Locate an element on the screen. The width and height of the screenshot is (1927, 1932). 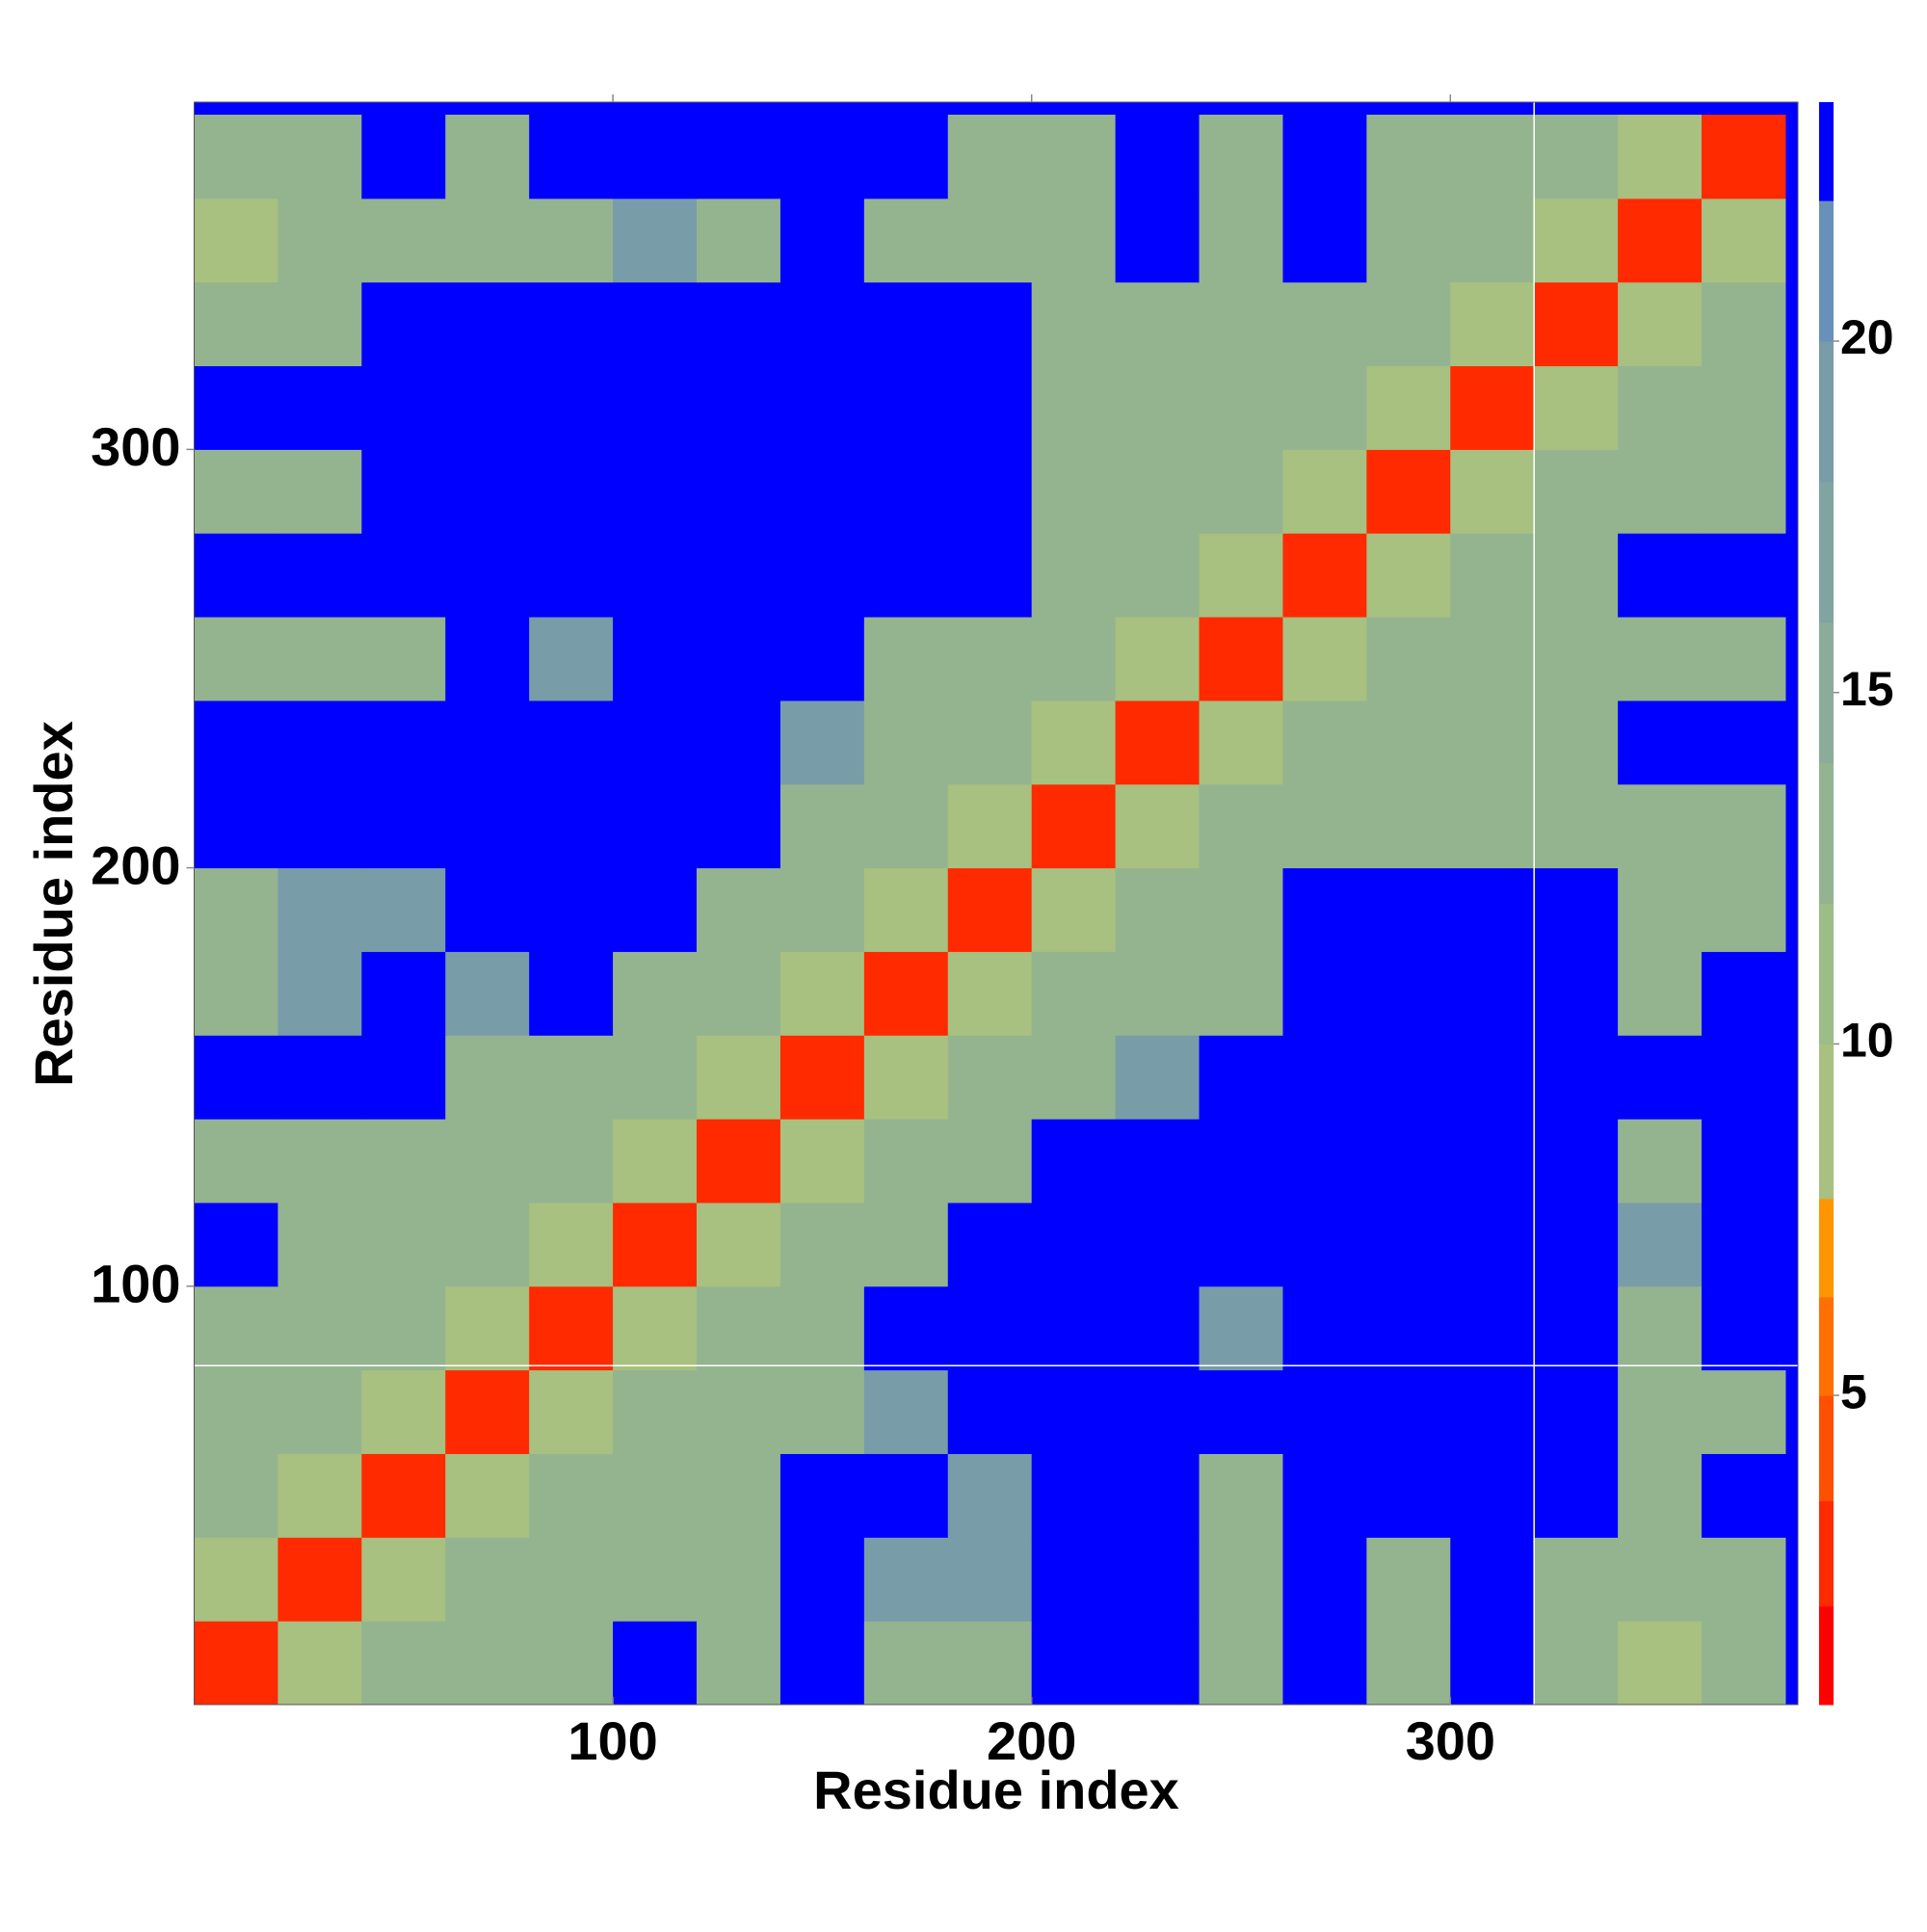
x-tick-label: 300 is located at coordinates (1450, 1740).